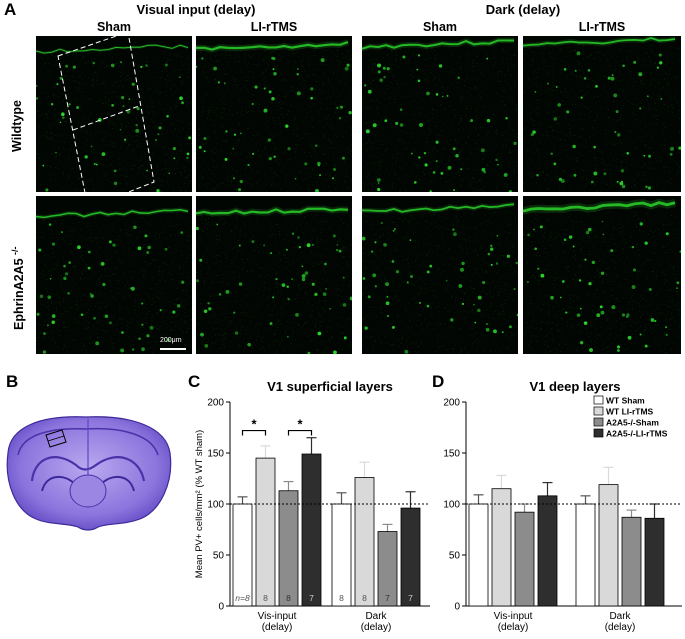 This screenshot has height=639, width=685. What do you see at coordinates (12, 381) in the screenshot?
I see `panel-letter-b: B` at bounding box center [12, 381].